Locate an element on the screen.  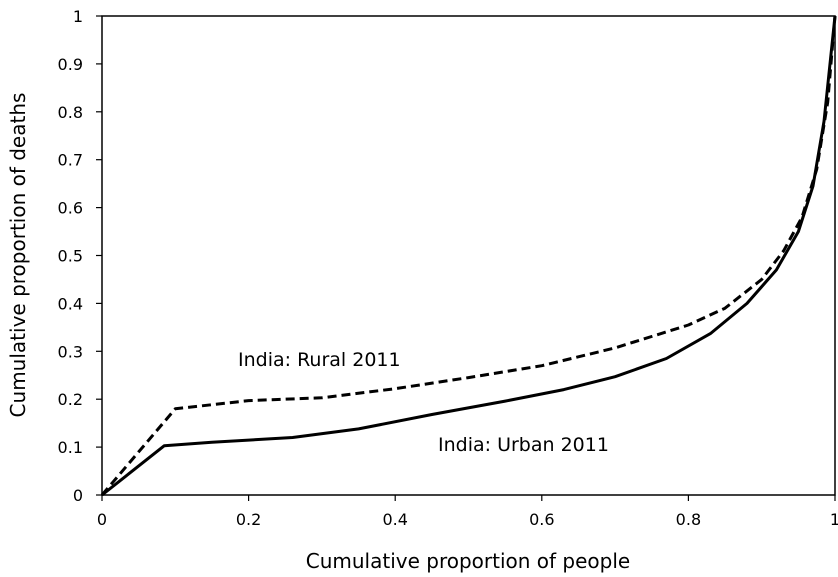
y-axis-title: Cumulative proportion of deaths is located at coordinates (18, 255).